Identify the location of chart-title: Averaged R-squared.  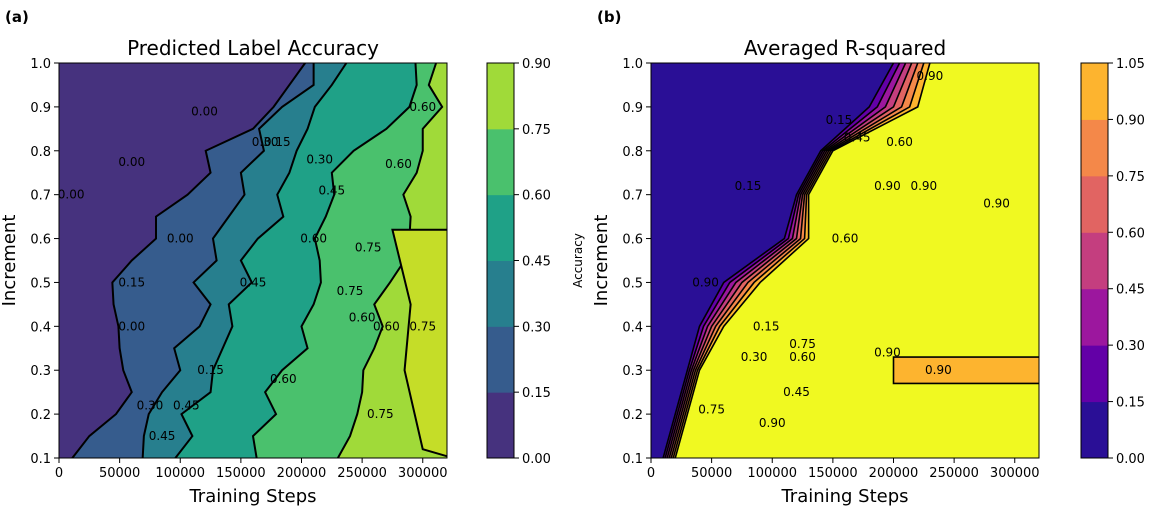
(845, 48).